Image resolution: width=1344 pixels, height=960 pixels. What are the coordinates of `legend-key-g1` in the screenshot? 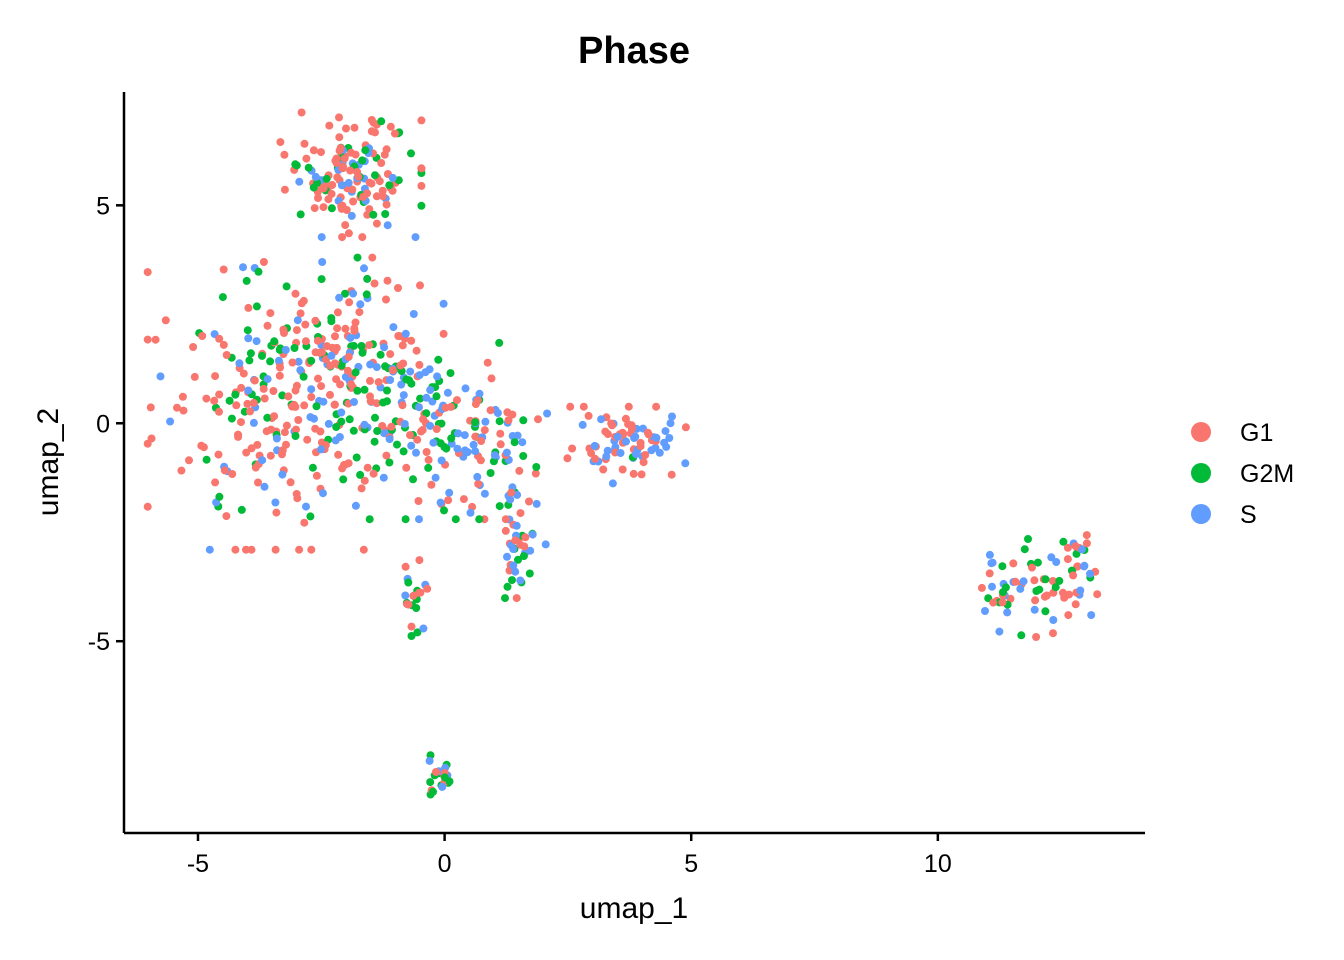 It's located at (1201, 432).